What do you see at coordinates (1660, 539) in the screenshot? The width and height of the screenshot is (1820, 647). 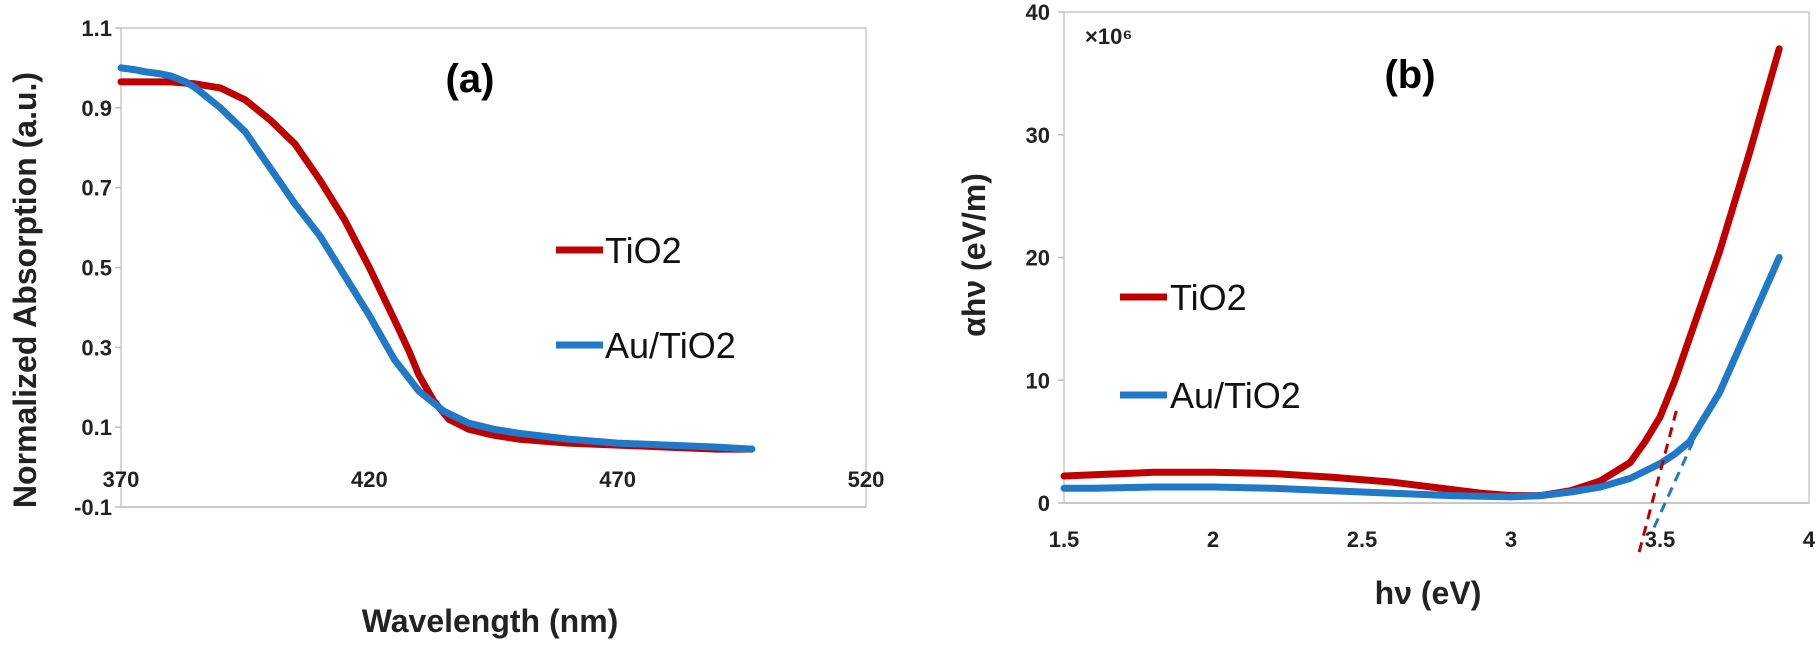 I see `x-tick-label-b: 3.5` at bounding box center [1660, 539].